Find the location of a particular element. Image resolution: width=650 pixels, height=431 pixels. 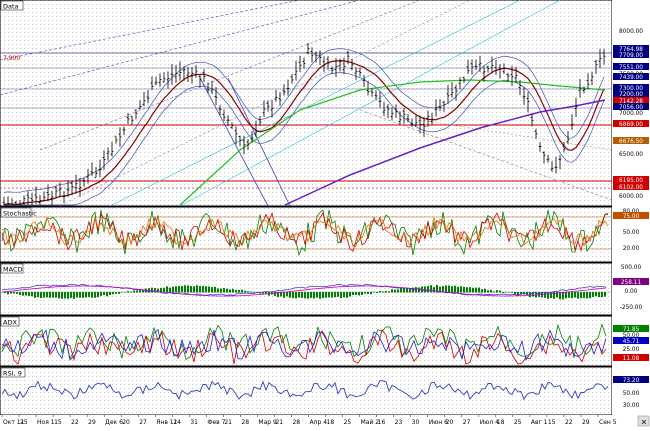

svg-text: 73.20 is located at coordinates (631, 381).